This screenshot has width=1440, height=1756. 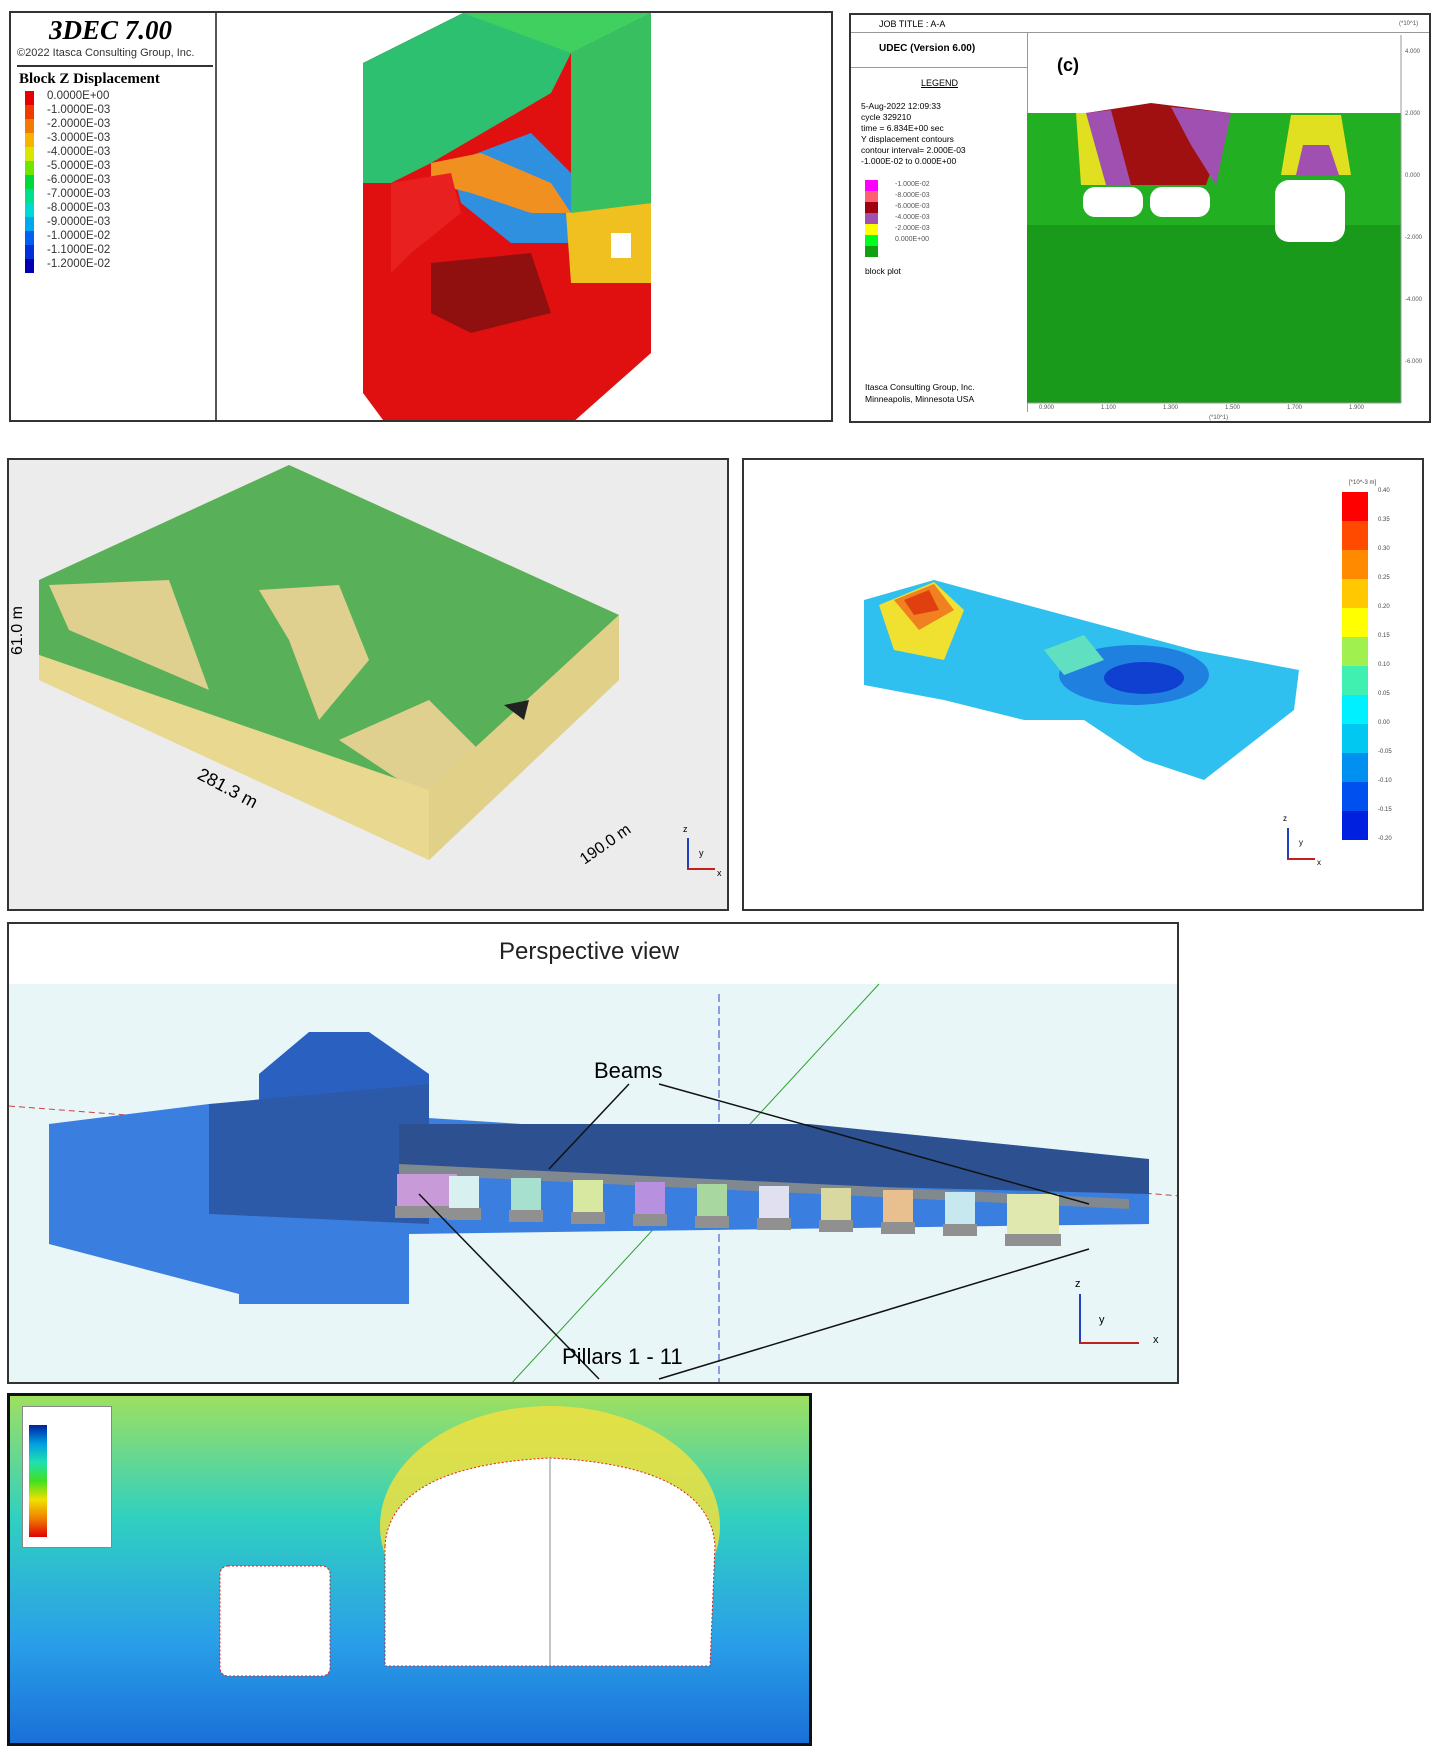 I want to click on colorbar-value: 0.05, so click(x=1384, y=694).